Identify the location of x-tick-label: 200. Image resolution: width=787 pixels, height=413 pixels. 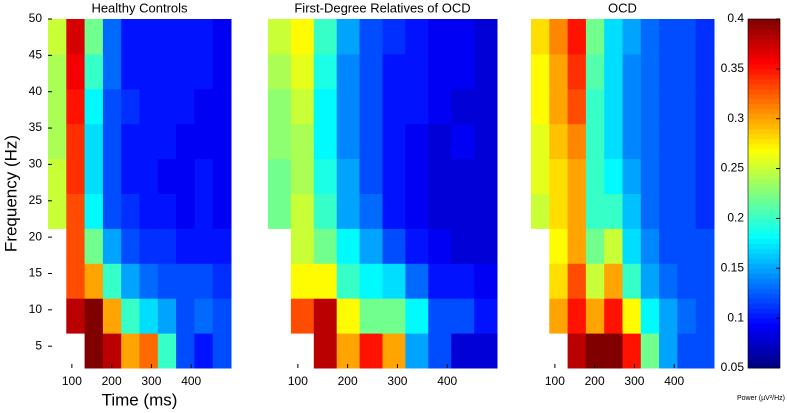
(595, 381).